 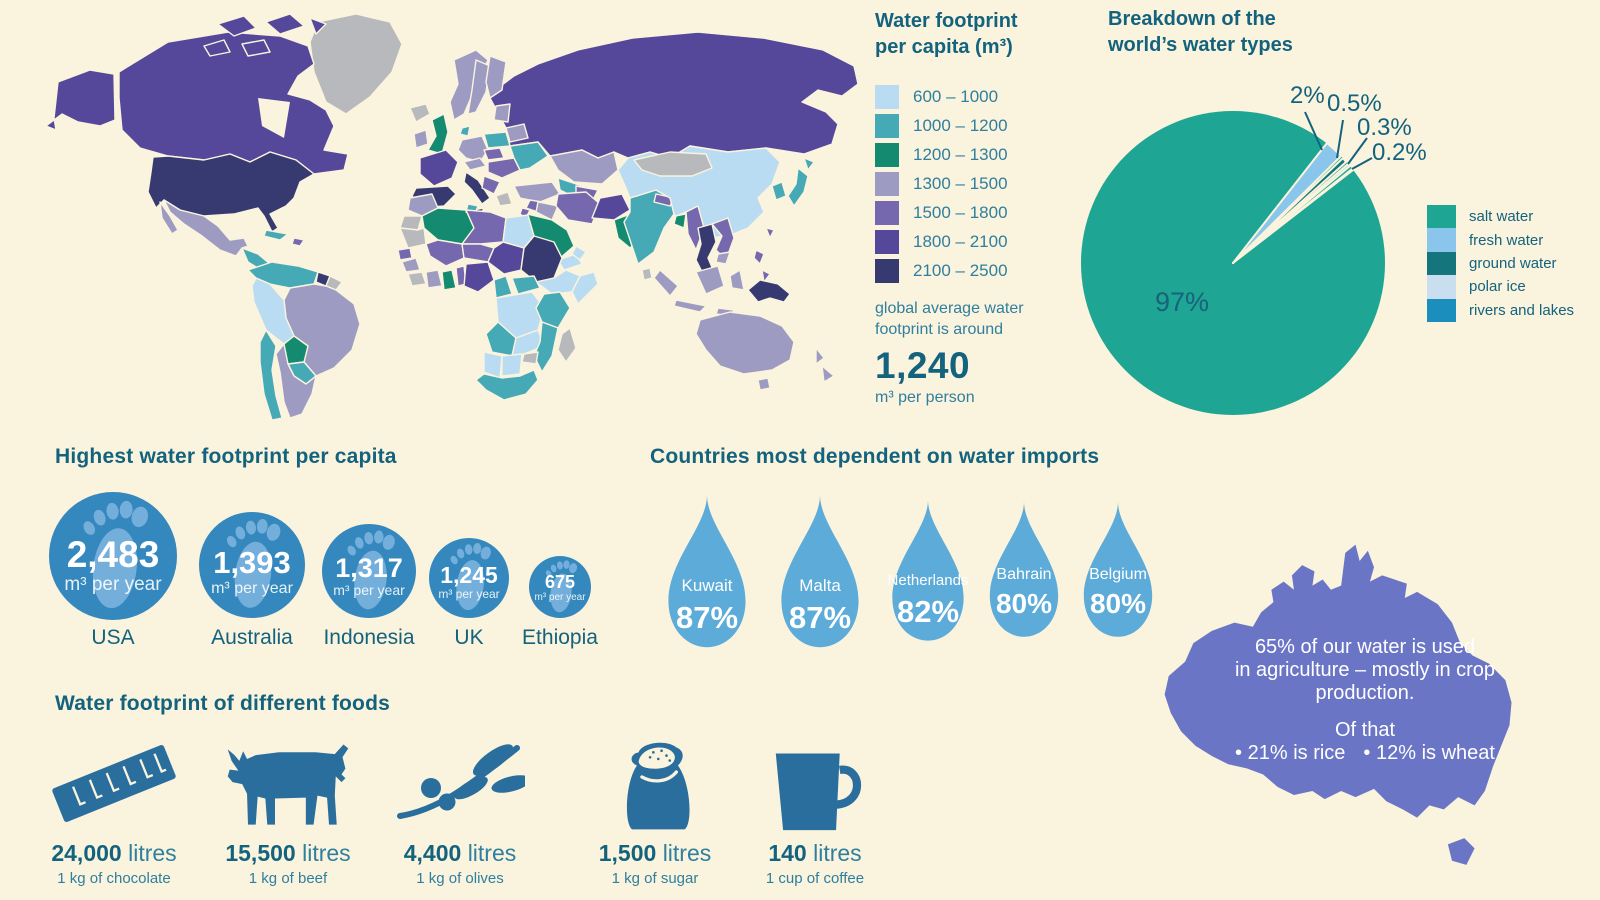 I want to click on food-label: 1 cup of coffee, so click(x=815, y=878).